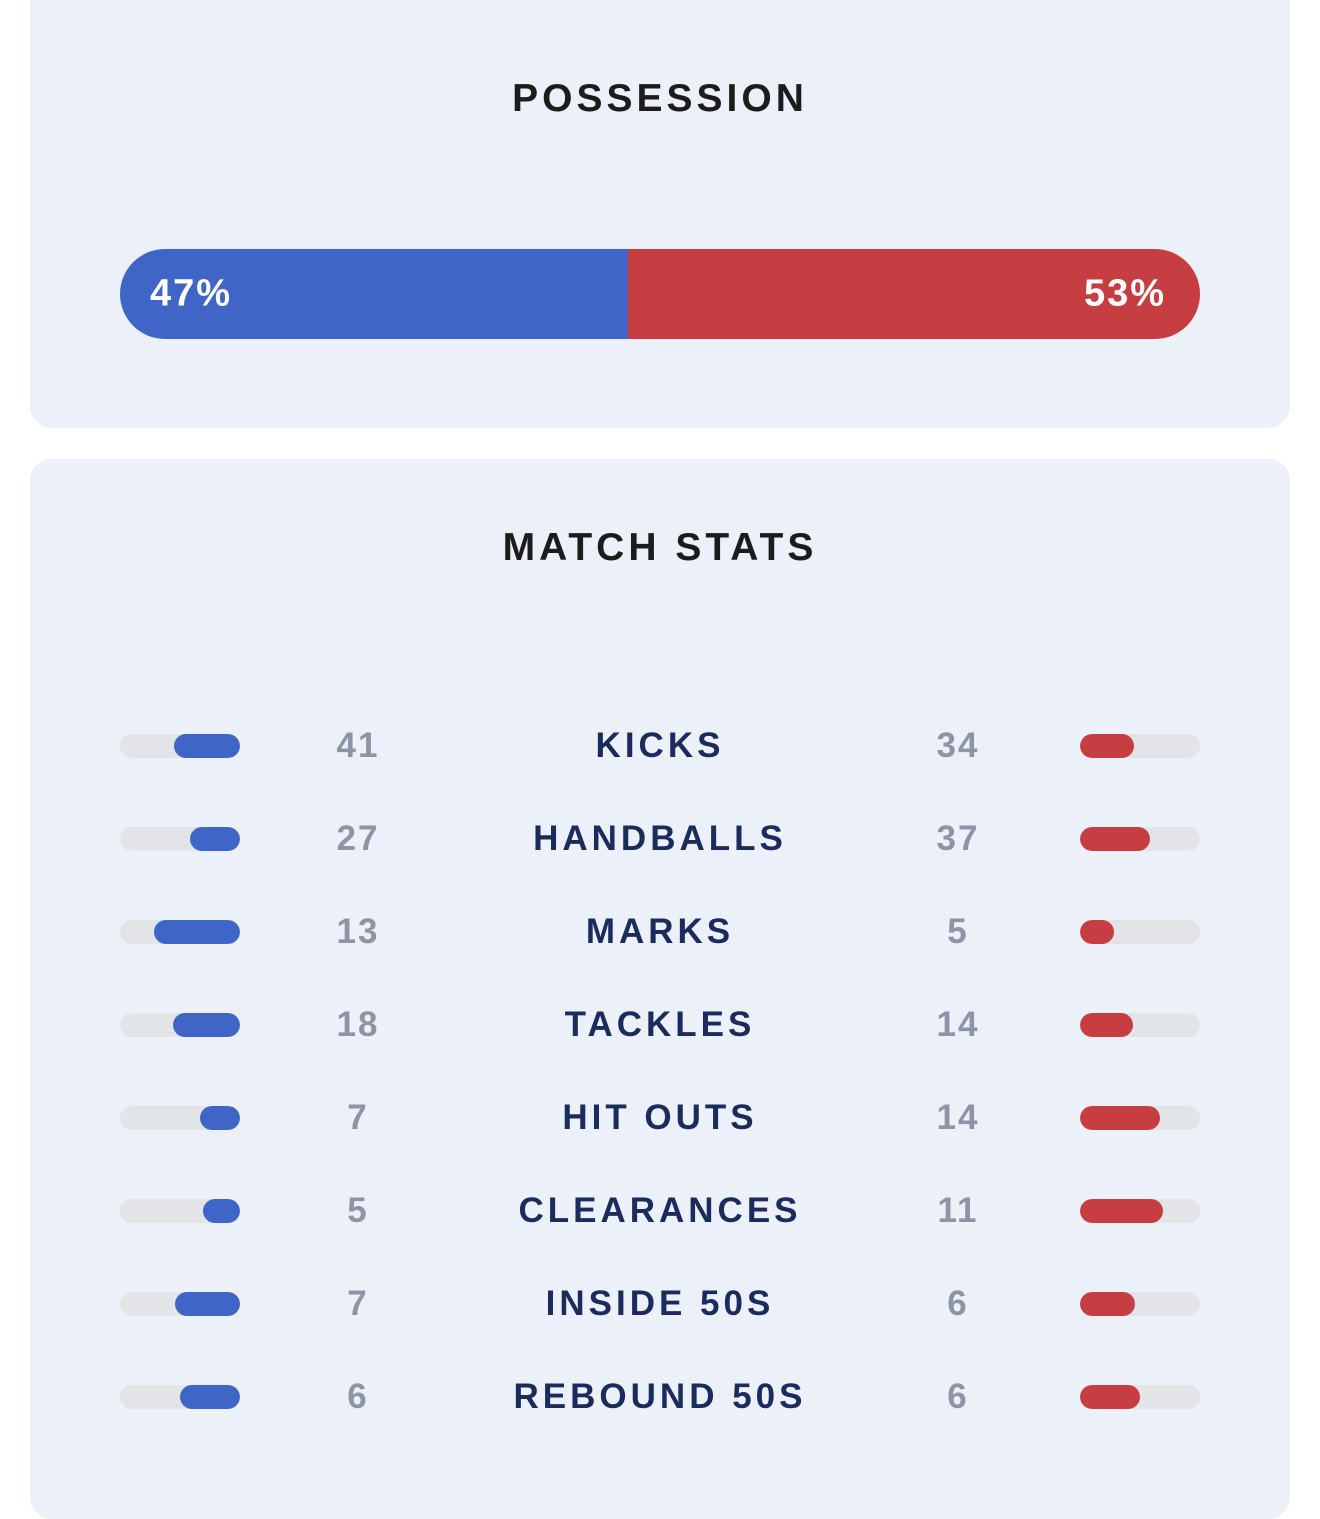 The image size is (1320, 1519). What do you see at coordinates (958, 745) in the screenshot?
I see `away-stat-value: 34` at bounding box center [958, 745].